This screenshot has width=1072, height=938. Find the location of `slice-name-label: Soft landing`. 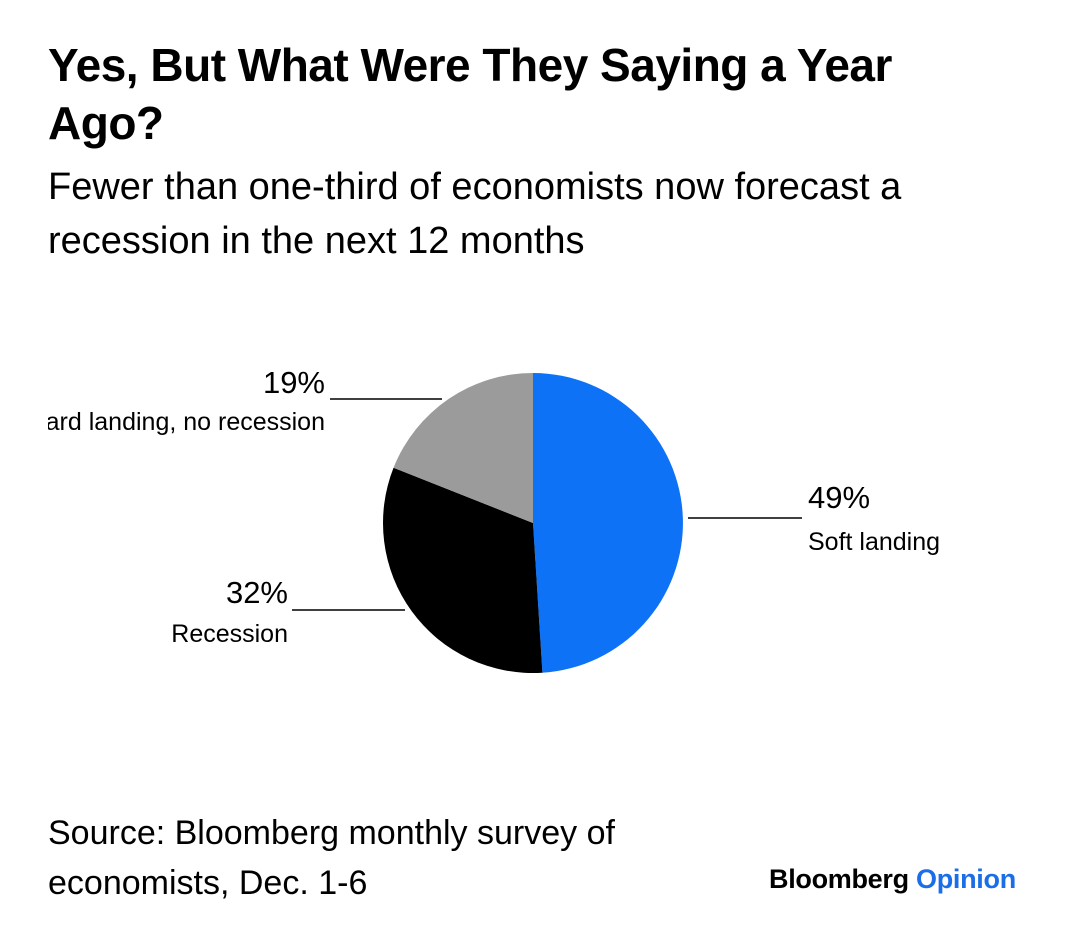

slice-name-label: Soft landing is located at coordinates (874, 542).